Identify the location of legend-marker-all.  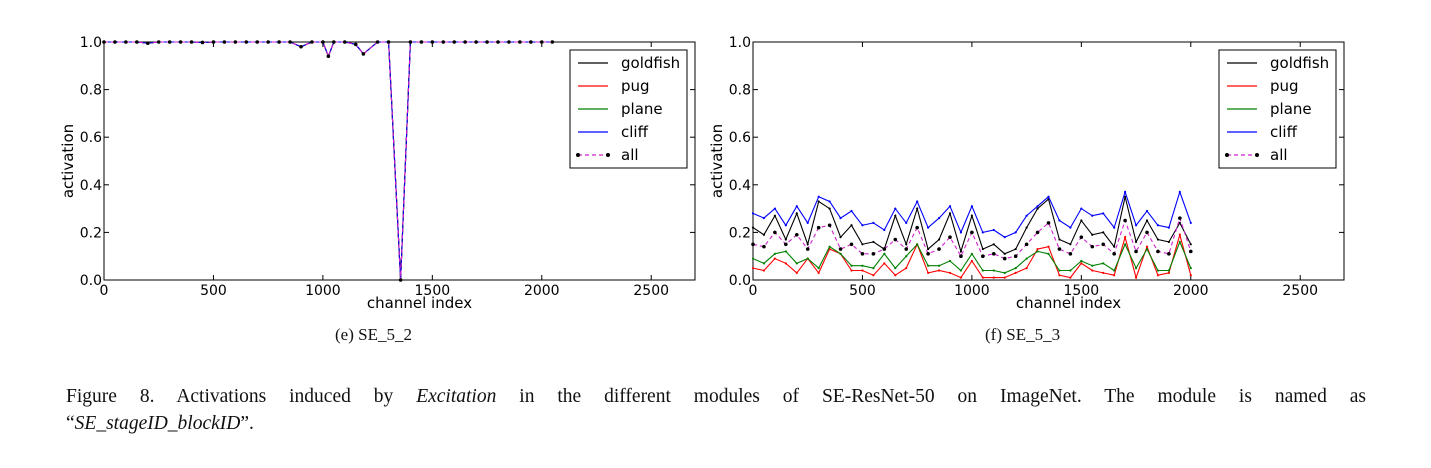
(1257, 155).